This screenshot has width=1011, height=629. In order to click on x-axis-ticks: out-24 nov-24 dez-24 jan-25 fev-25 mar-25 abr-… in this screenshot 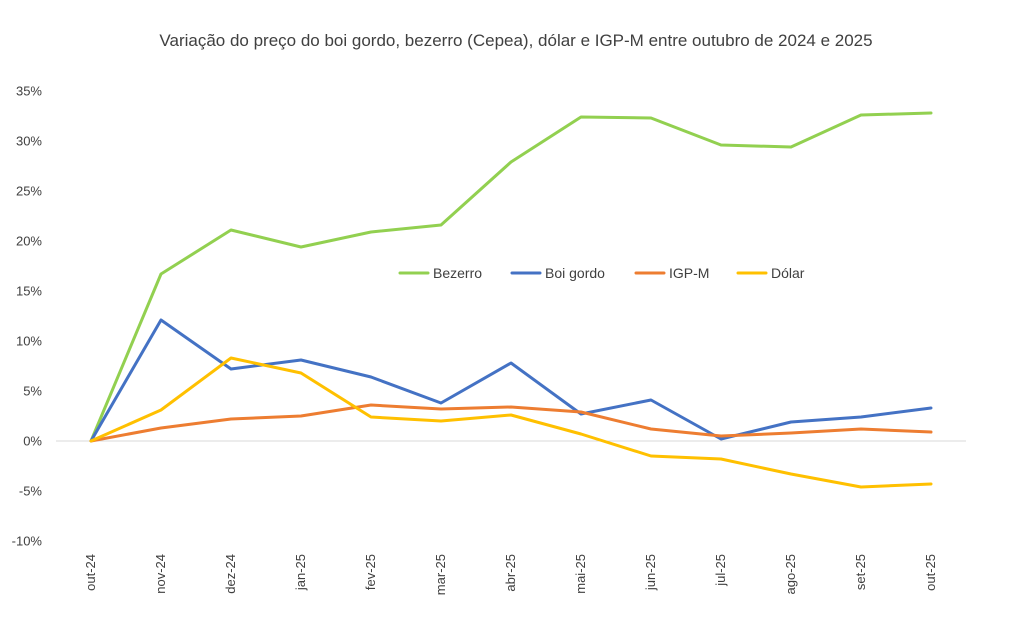, I will do `click(510, 574)`.